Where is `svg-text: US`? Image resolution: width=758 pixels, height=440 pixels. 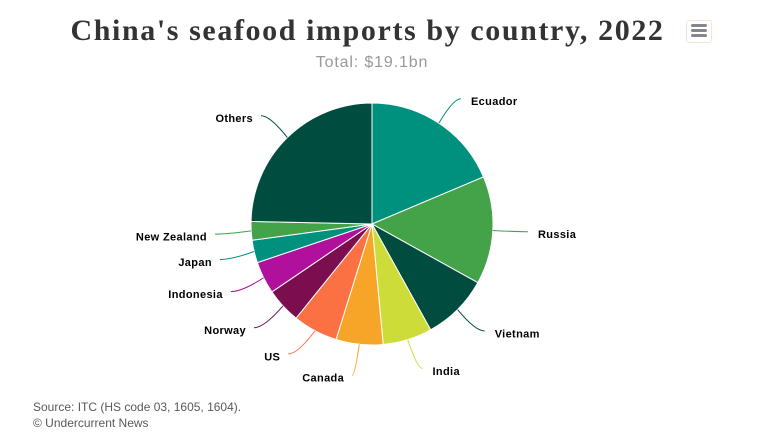
svg-text: US is located at coordinates (272, 357).